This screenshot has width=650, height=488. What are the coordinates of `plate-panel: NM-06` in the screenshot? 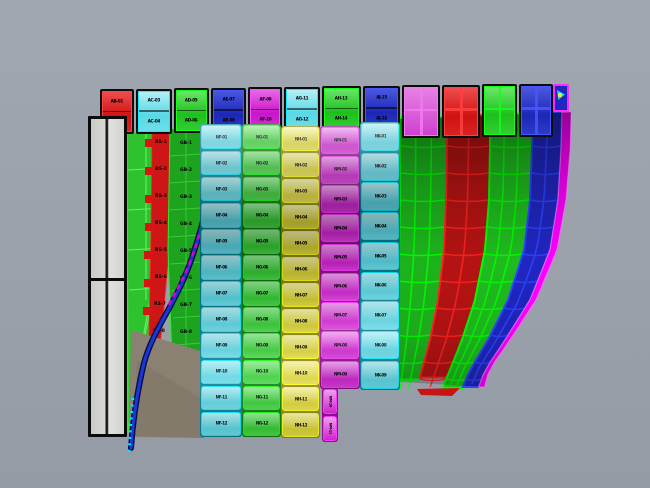 It's located at (340, 286).